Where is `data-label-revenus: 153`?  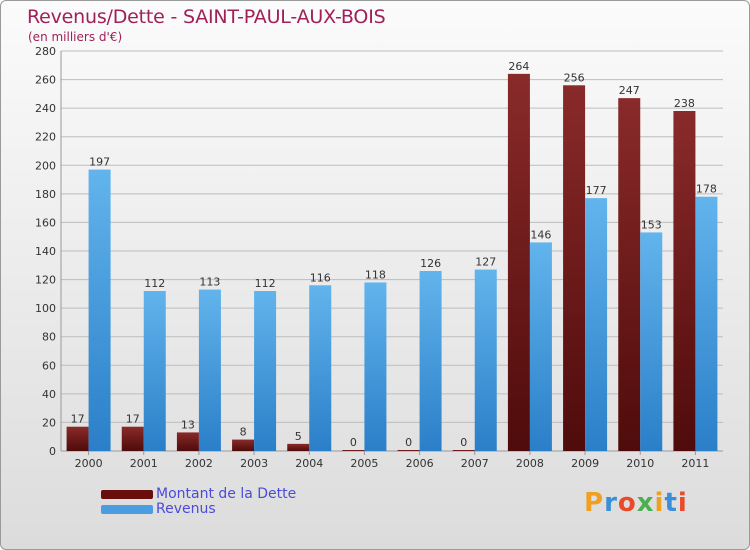 data-label-revenus: 153 is located at coordinates (651, 224).